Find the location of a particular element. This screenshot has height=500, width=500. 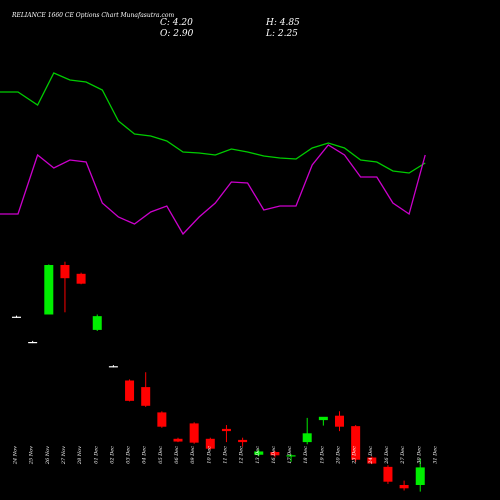

x-tick-label: 11 Dec is located at coordinates (225, 455).